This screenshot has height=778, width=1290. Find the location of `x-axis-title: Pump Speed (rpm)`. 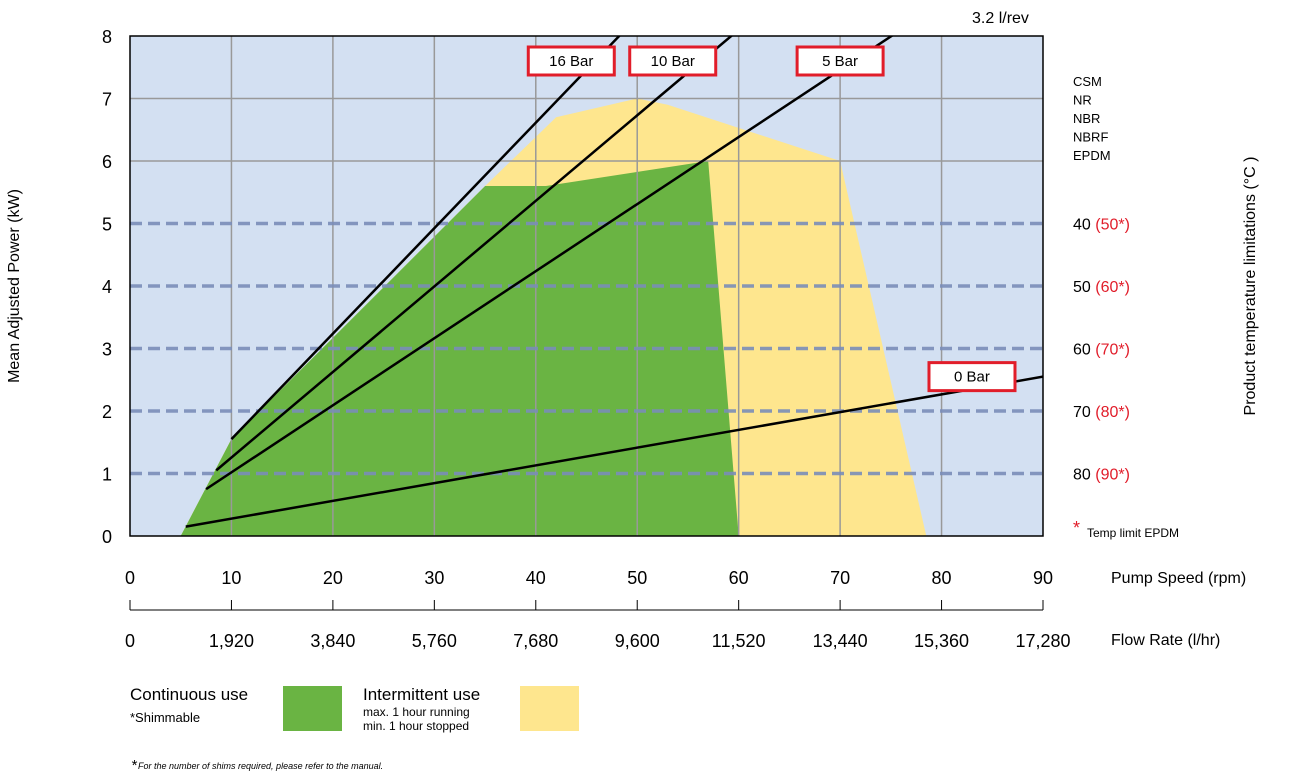

x-axis-title: Pump Speed (rpm) is located at coordinates (1178, 578).